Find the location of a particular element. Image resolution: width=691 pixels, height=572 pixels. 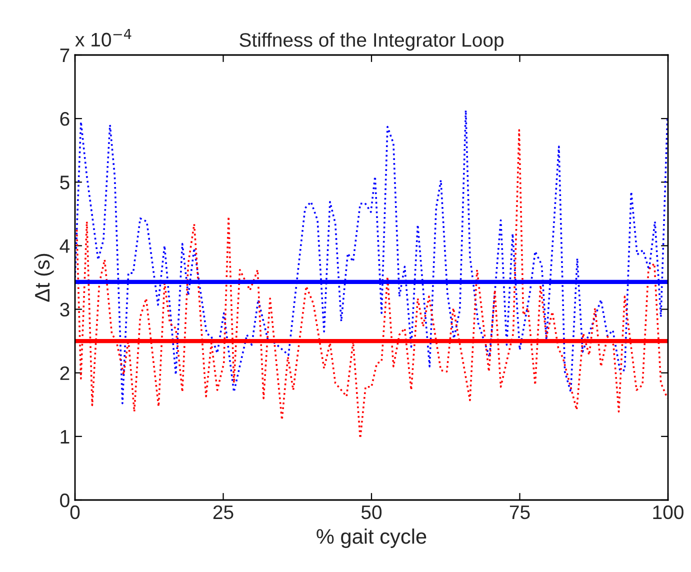

y-tick-label: 4 is located at coordinates (65, 246).